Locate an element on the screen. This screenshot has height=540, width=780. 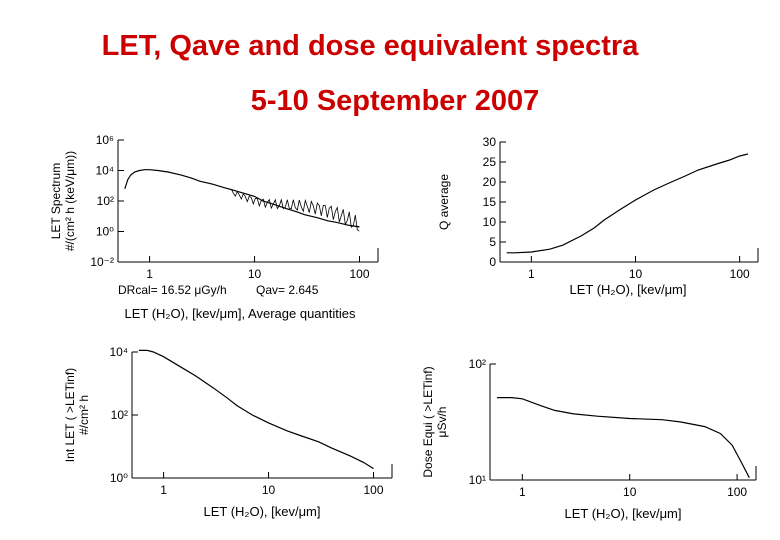
q-average-y-label: Q average is located at coordinates (444, 202).